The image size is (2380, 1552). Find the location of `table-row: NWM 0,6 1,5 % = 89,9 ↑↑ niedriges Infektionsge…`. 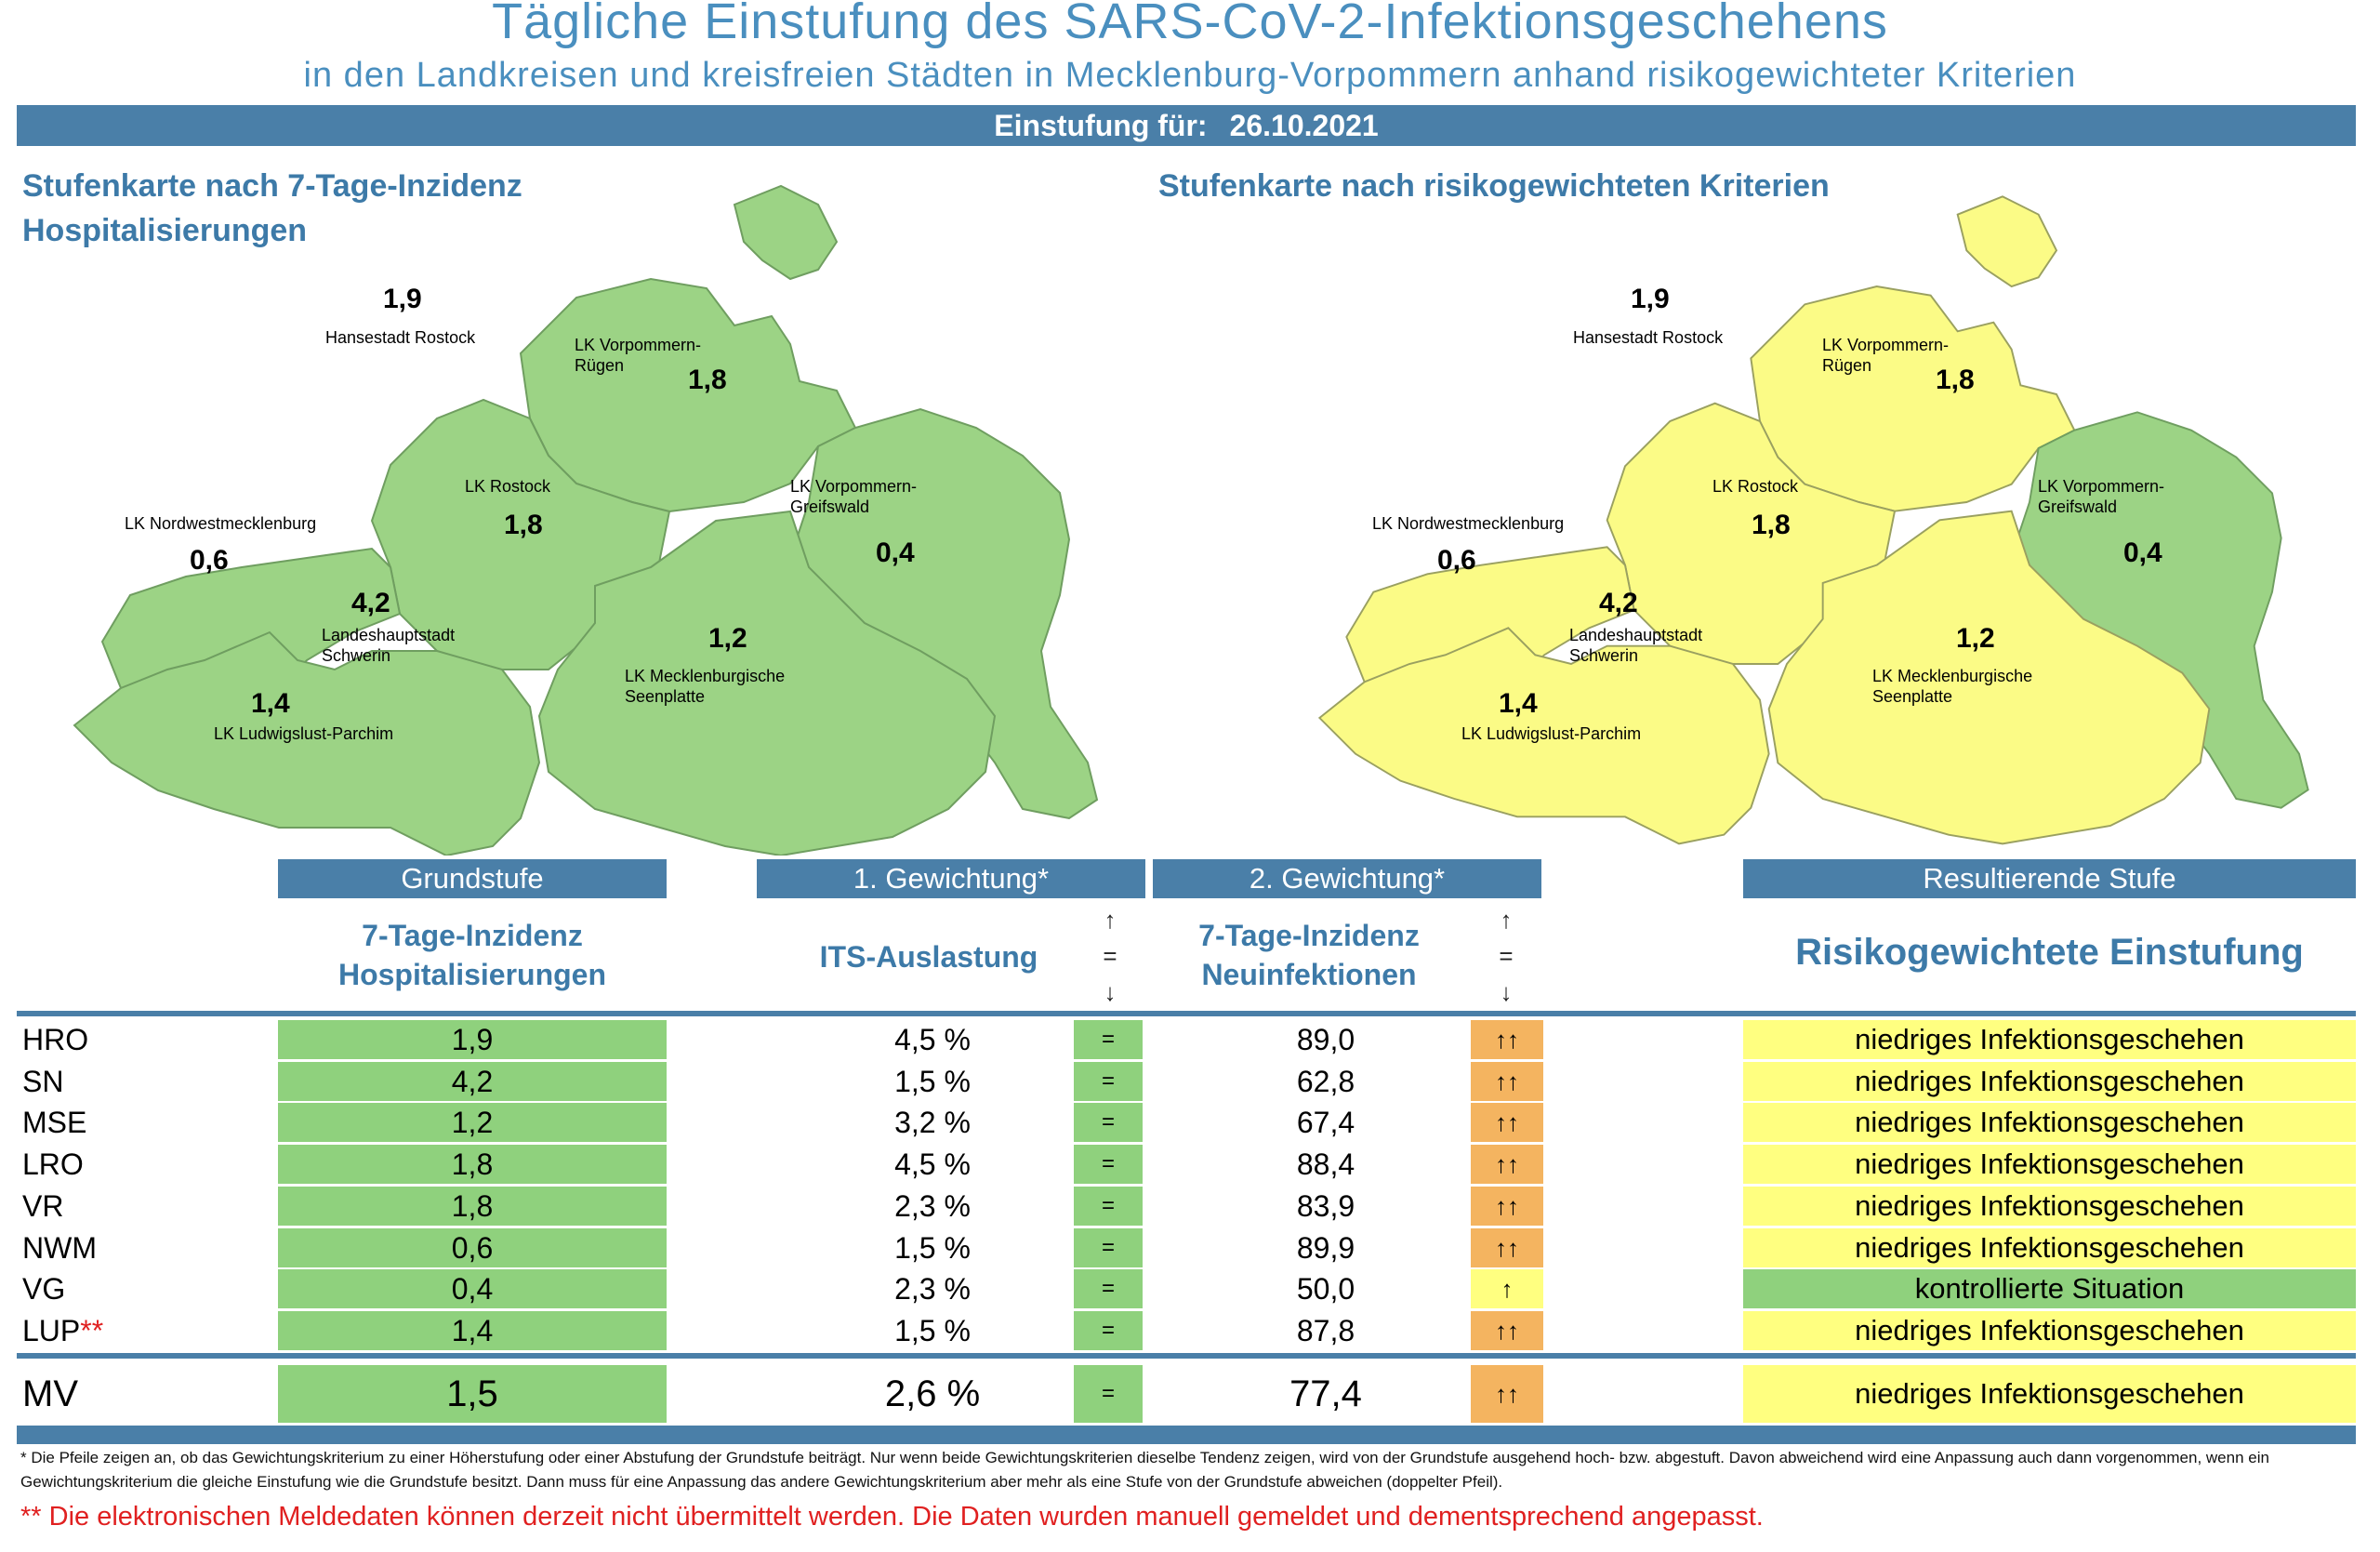

table-row: NWM 0,6 1,5 % = 89,9 ↑↑ niedriges Infektionsge… is located at coordinates (1186, 1247).